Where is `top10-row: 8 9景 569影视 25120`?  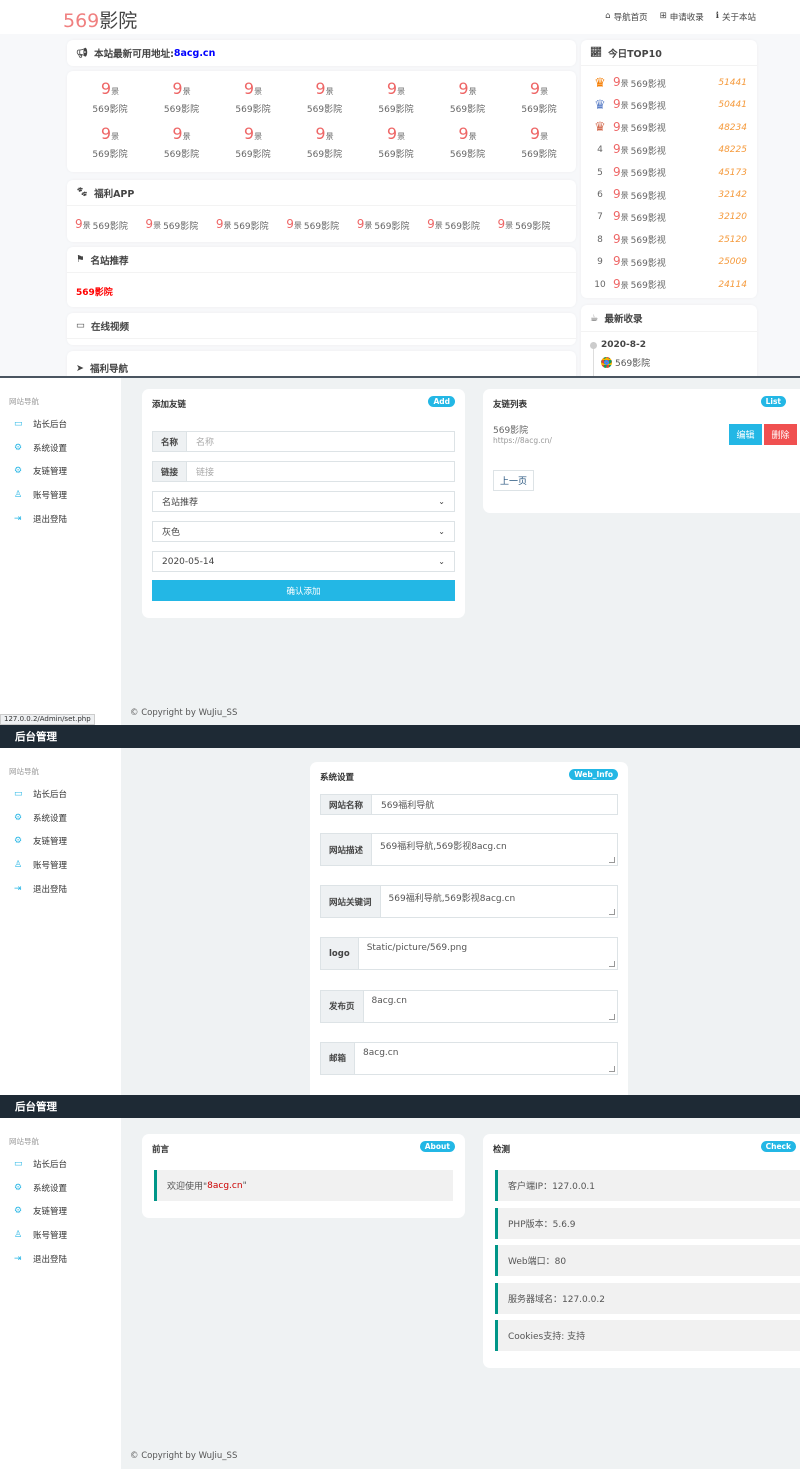 top10-row: 8 9景 569影视 25120 is located at coordinates (669, 240).